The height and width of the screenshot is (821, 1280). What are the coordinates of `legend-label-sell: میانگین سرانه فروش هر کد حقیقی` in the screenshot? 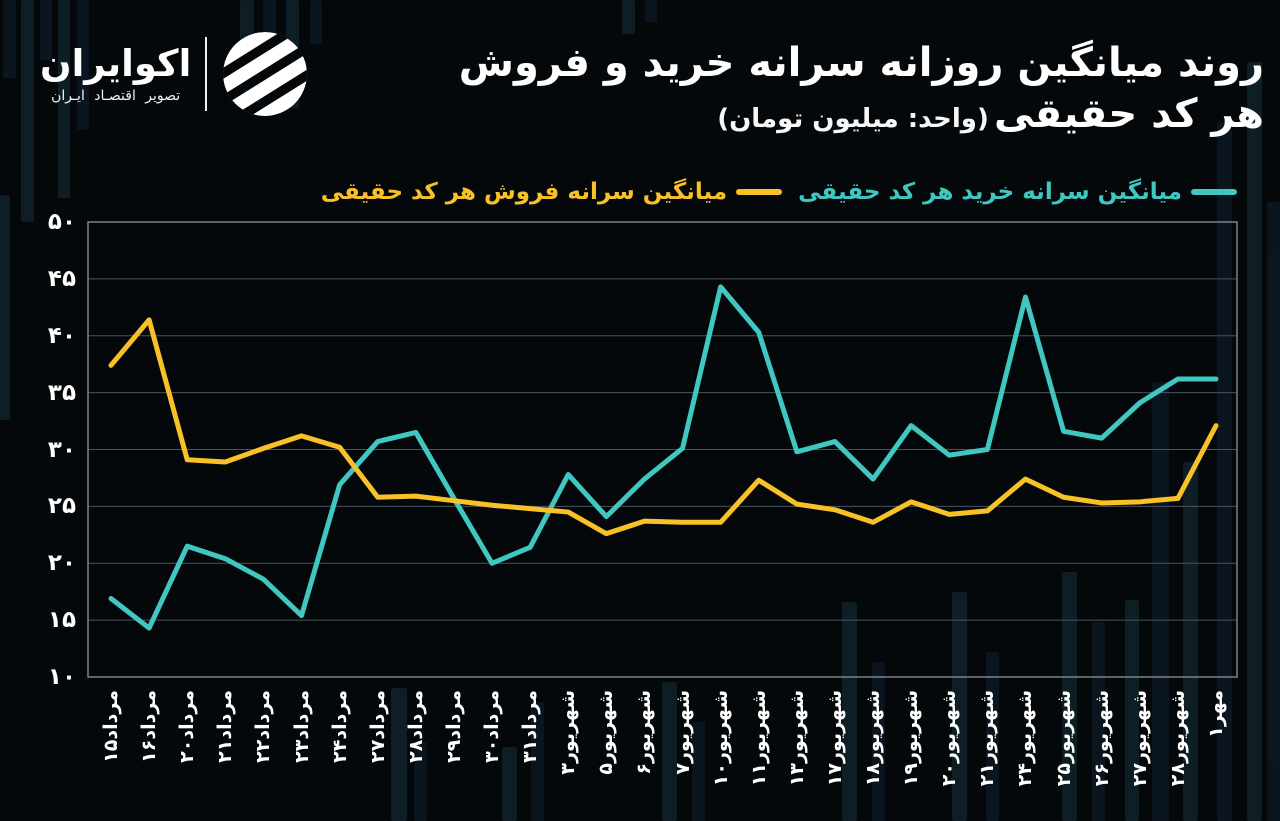 It's located at (524, 192).